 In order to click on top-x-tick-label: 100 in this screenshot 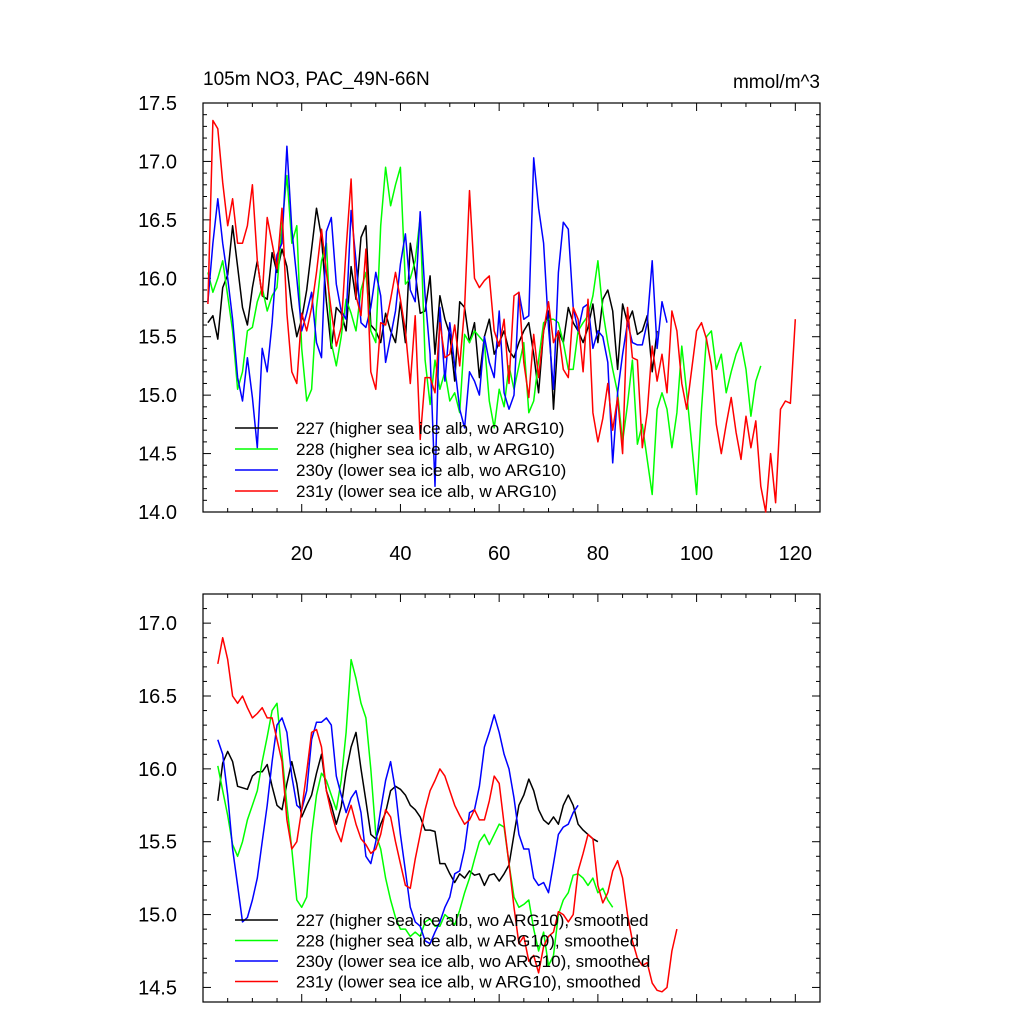, I will do `click(696, 554)`.